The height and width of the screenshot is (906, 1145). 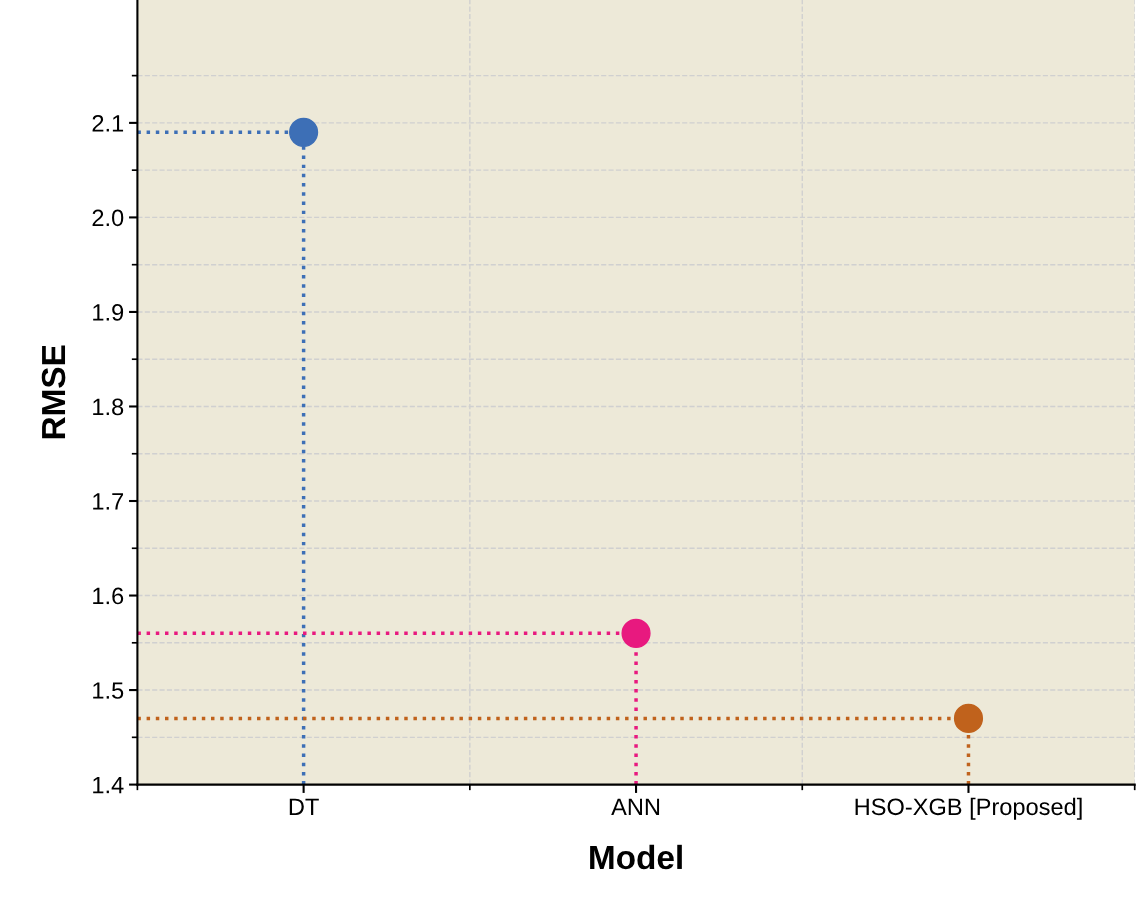 What do you see at coordinates (108, 690) in the screenshot?
I see `y-tick-label: 1.5` at bounding box center [108, 690].